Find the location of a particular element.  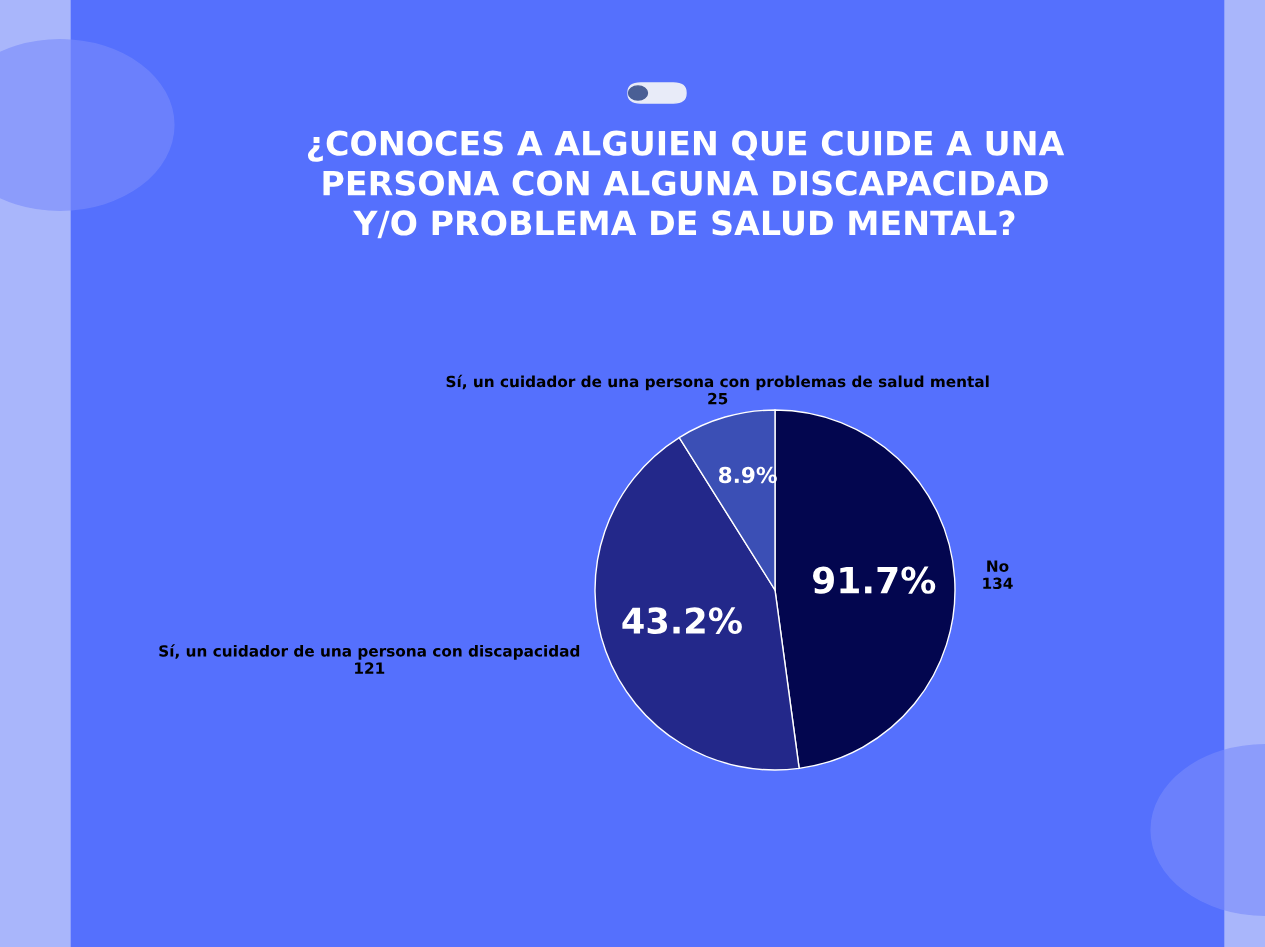

slice-label: No is located at coordinates (998, 566).